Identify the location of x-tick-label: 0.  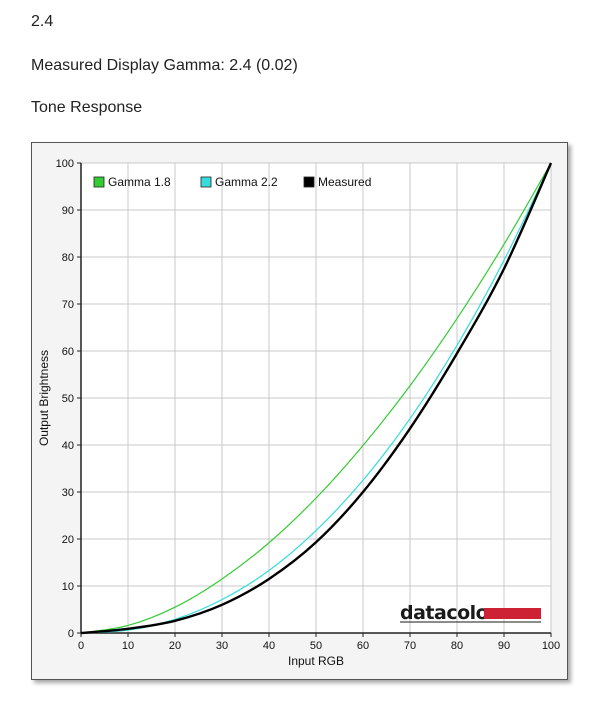
(81, 646).